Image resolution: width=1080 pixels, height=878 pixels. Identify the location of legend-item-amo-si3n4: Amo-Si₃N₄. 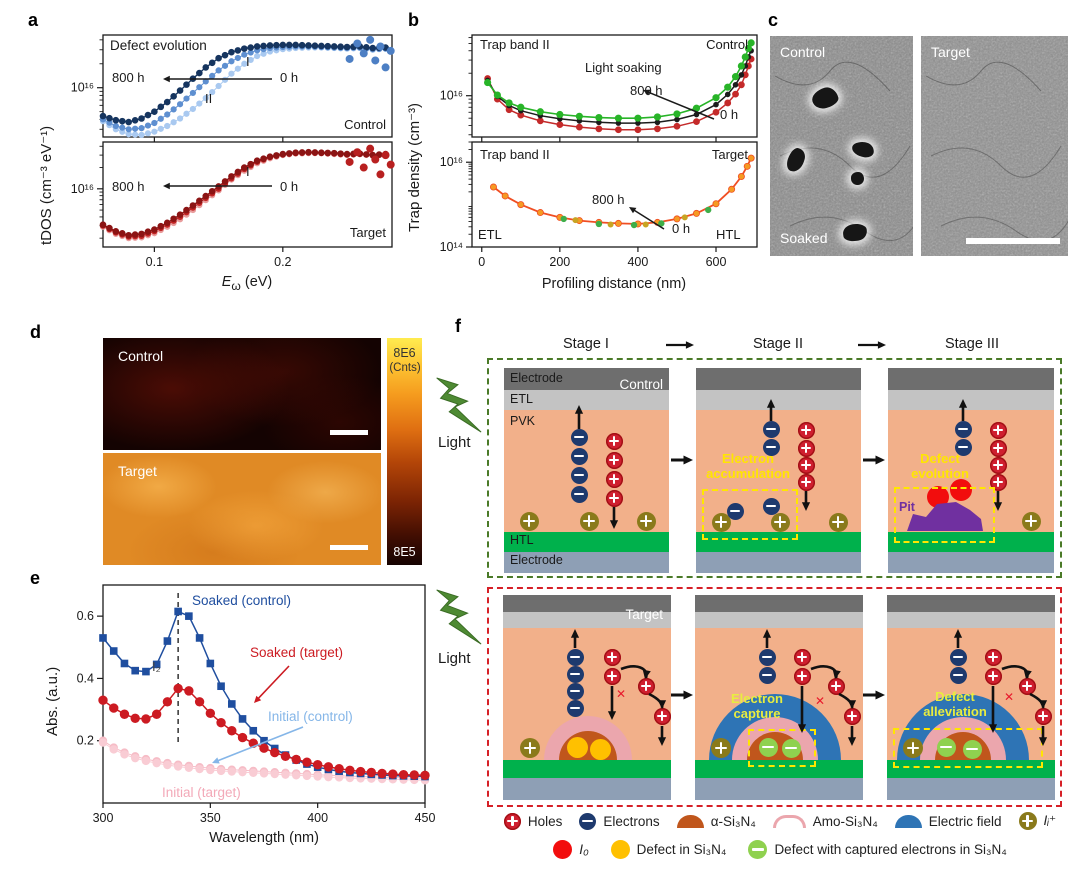
(825, 821).